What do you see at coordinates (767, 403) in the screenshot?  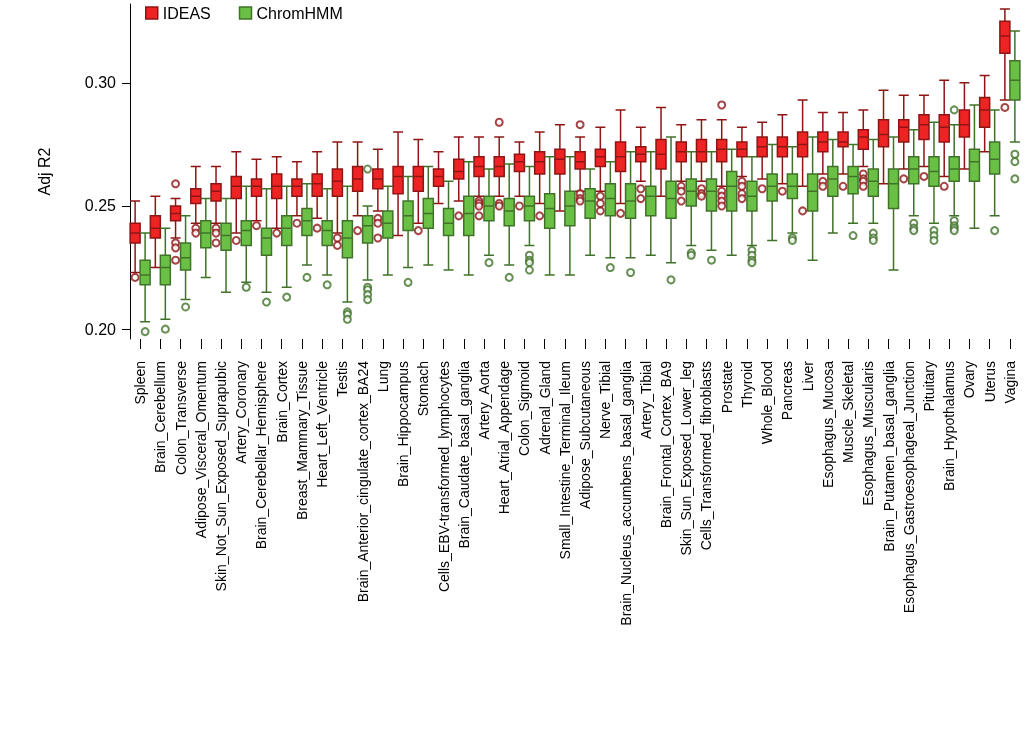 I see `x-tick-label: Whole_Blood` at bounding box center [767, 403].